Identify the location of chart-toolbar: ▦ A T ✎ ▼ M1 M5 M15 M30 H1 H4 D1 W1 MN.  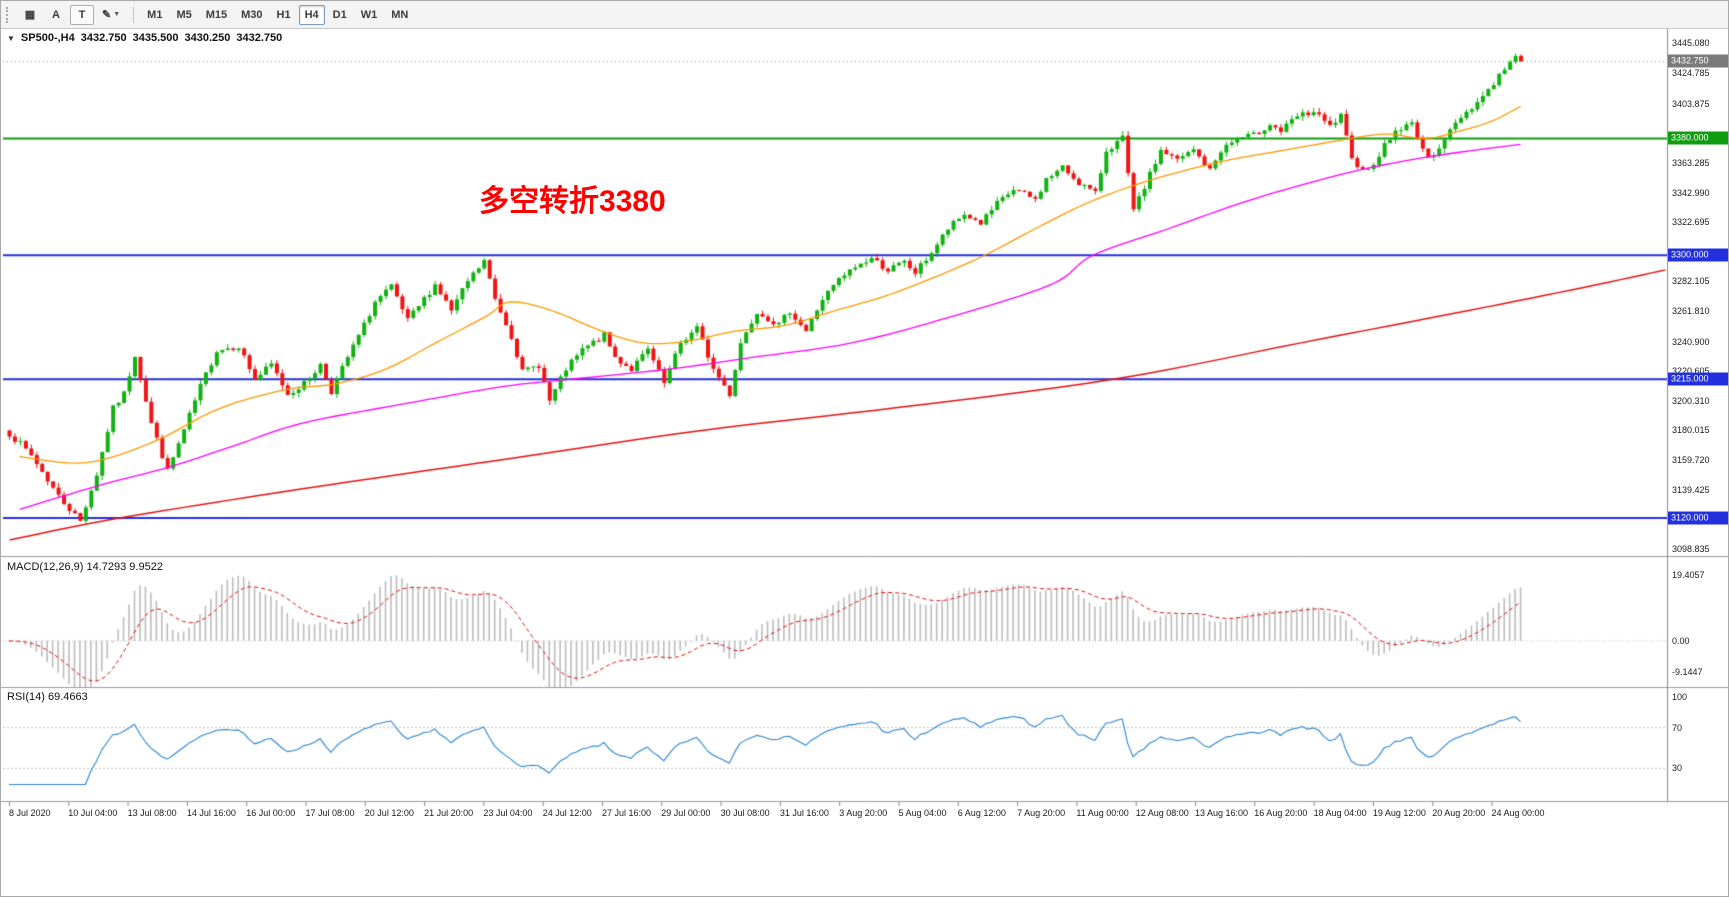
(864, 15).